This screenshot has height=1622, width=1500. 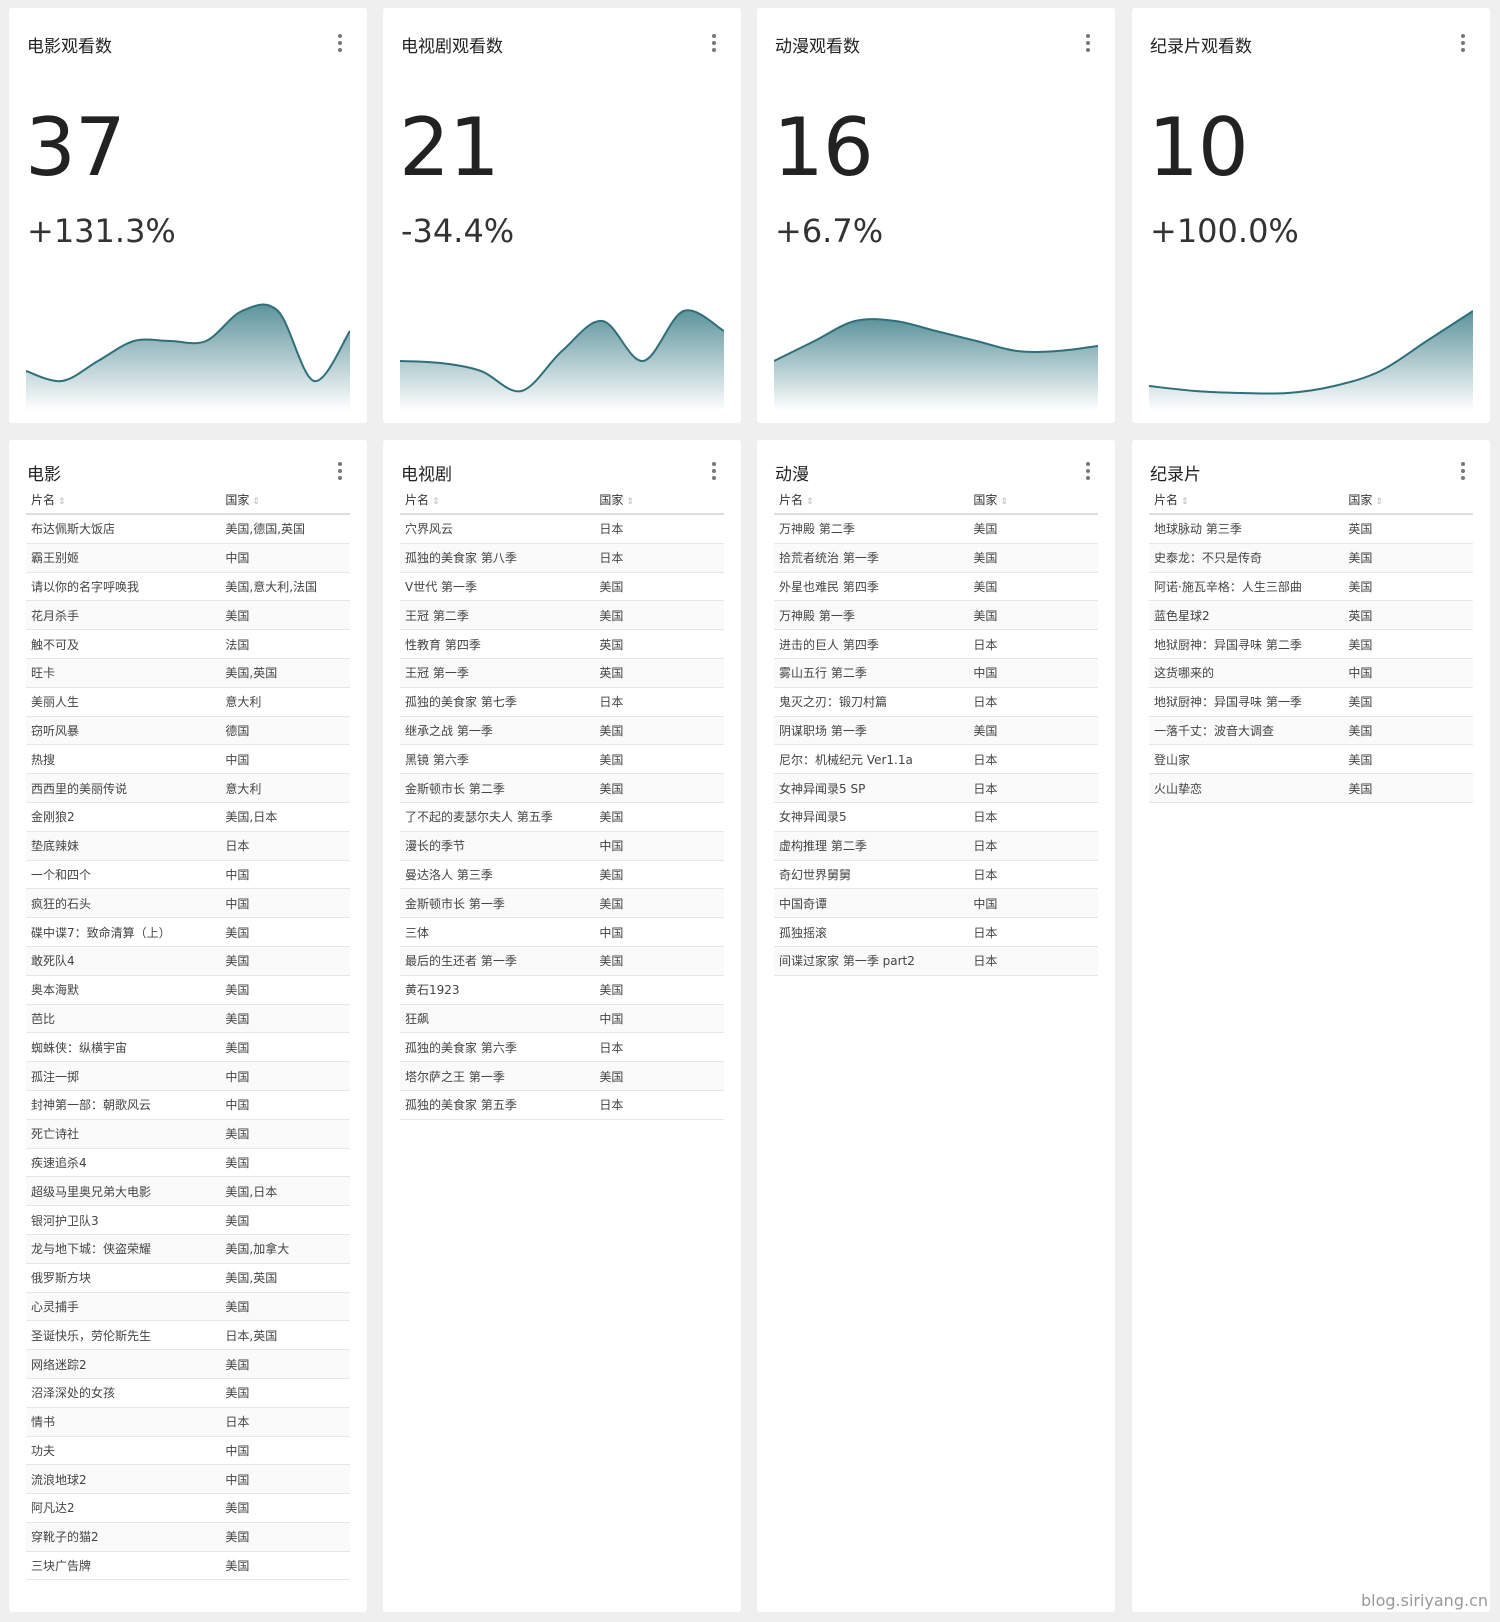 What do you see at coordinates (562, 759) in the screenshot?
I see `table-row: 黑镜 第六季 美国` at bounding box center [562, 759].